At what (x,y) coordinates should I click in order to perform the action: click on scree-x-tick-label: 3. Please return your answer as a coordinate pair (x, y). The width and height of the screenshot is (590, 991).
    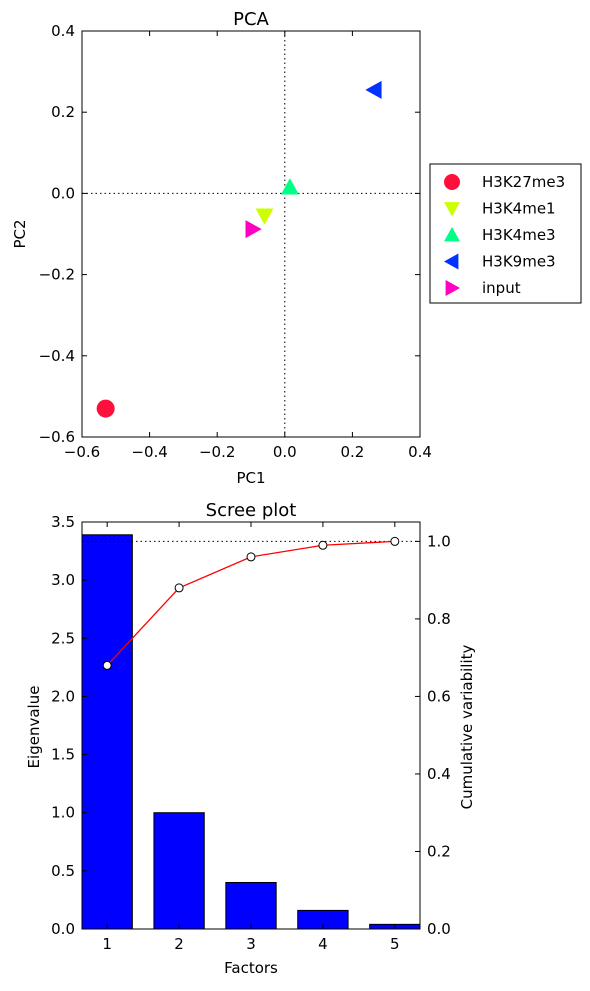
    Looking at the image, I should click on (251, 944).